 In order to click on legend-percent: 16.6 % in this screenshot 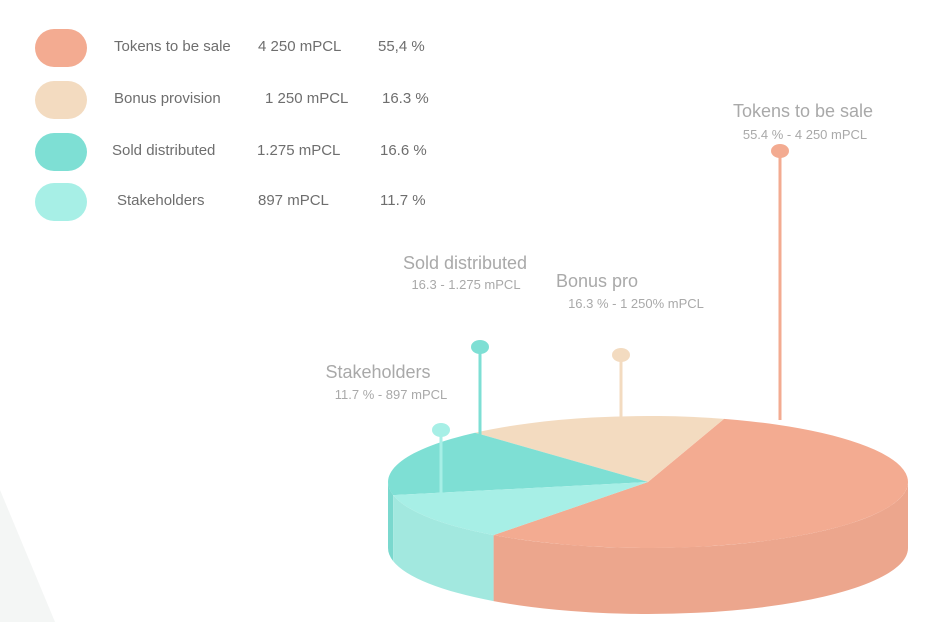, I will do `click(403, 150)`.